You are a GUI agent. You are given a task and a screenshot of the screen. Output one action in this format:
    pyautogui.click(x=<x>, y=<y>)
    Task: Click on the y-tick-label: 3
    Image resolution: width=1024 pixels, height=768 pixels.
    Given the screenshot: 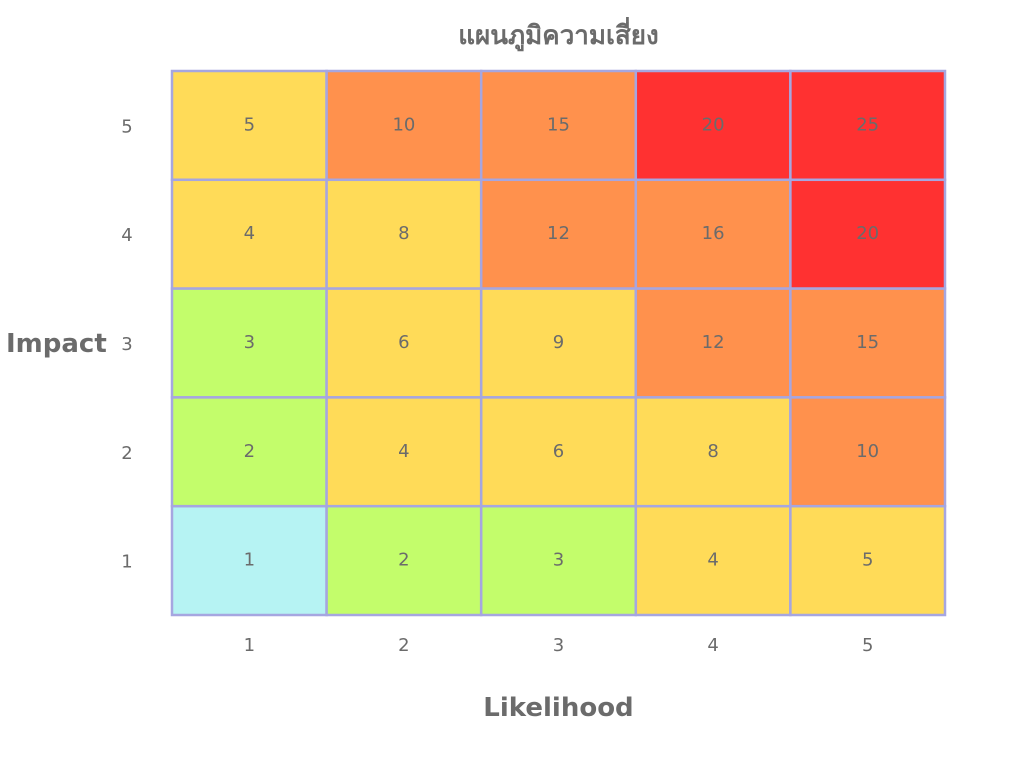 What is the action you would take?
    pyautogui.click(x=126, y=344)
    